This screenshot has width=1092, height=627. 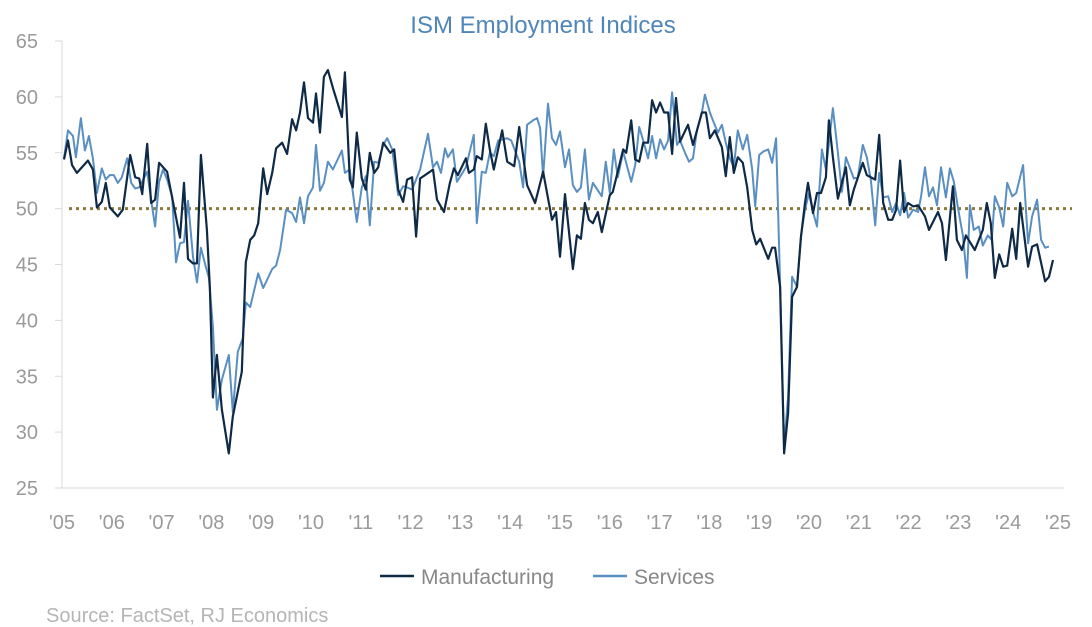 I want to click on y-tick-label: 55, so click(x=27, y=154).